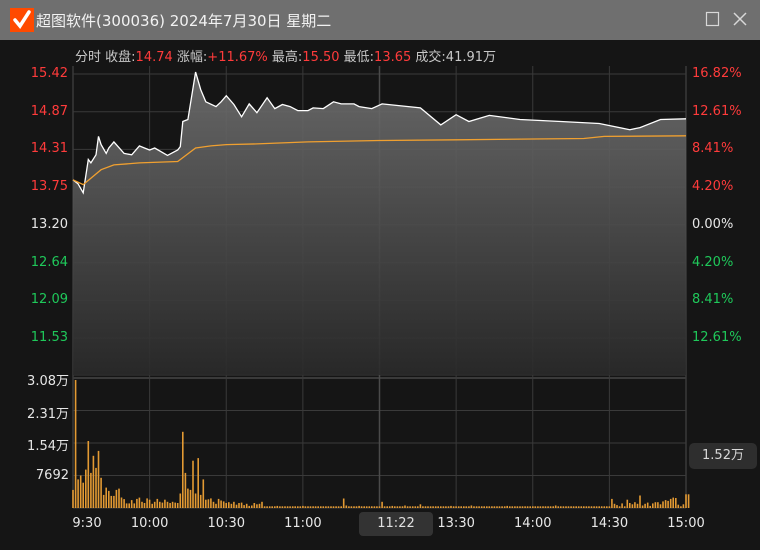 The height and width of the screenshot is (550, 760). I want to click on change-label: 涨幅:, so click(192, 57).